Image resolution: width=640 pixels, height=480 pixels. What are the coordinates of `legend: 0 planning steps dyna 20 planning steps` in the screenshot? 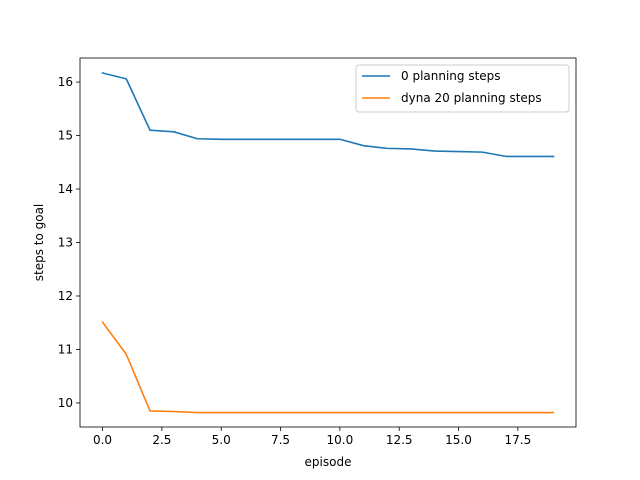 It's located at (462, 88).